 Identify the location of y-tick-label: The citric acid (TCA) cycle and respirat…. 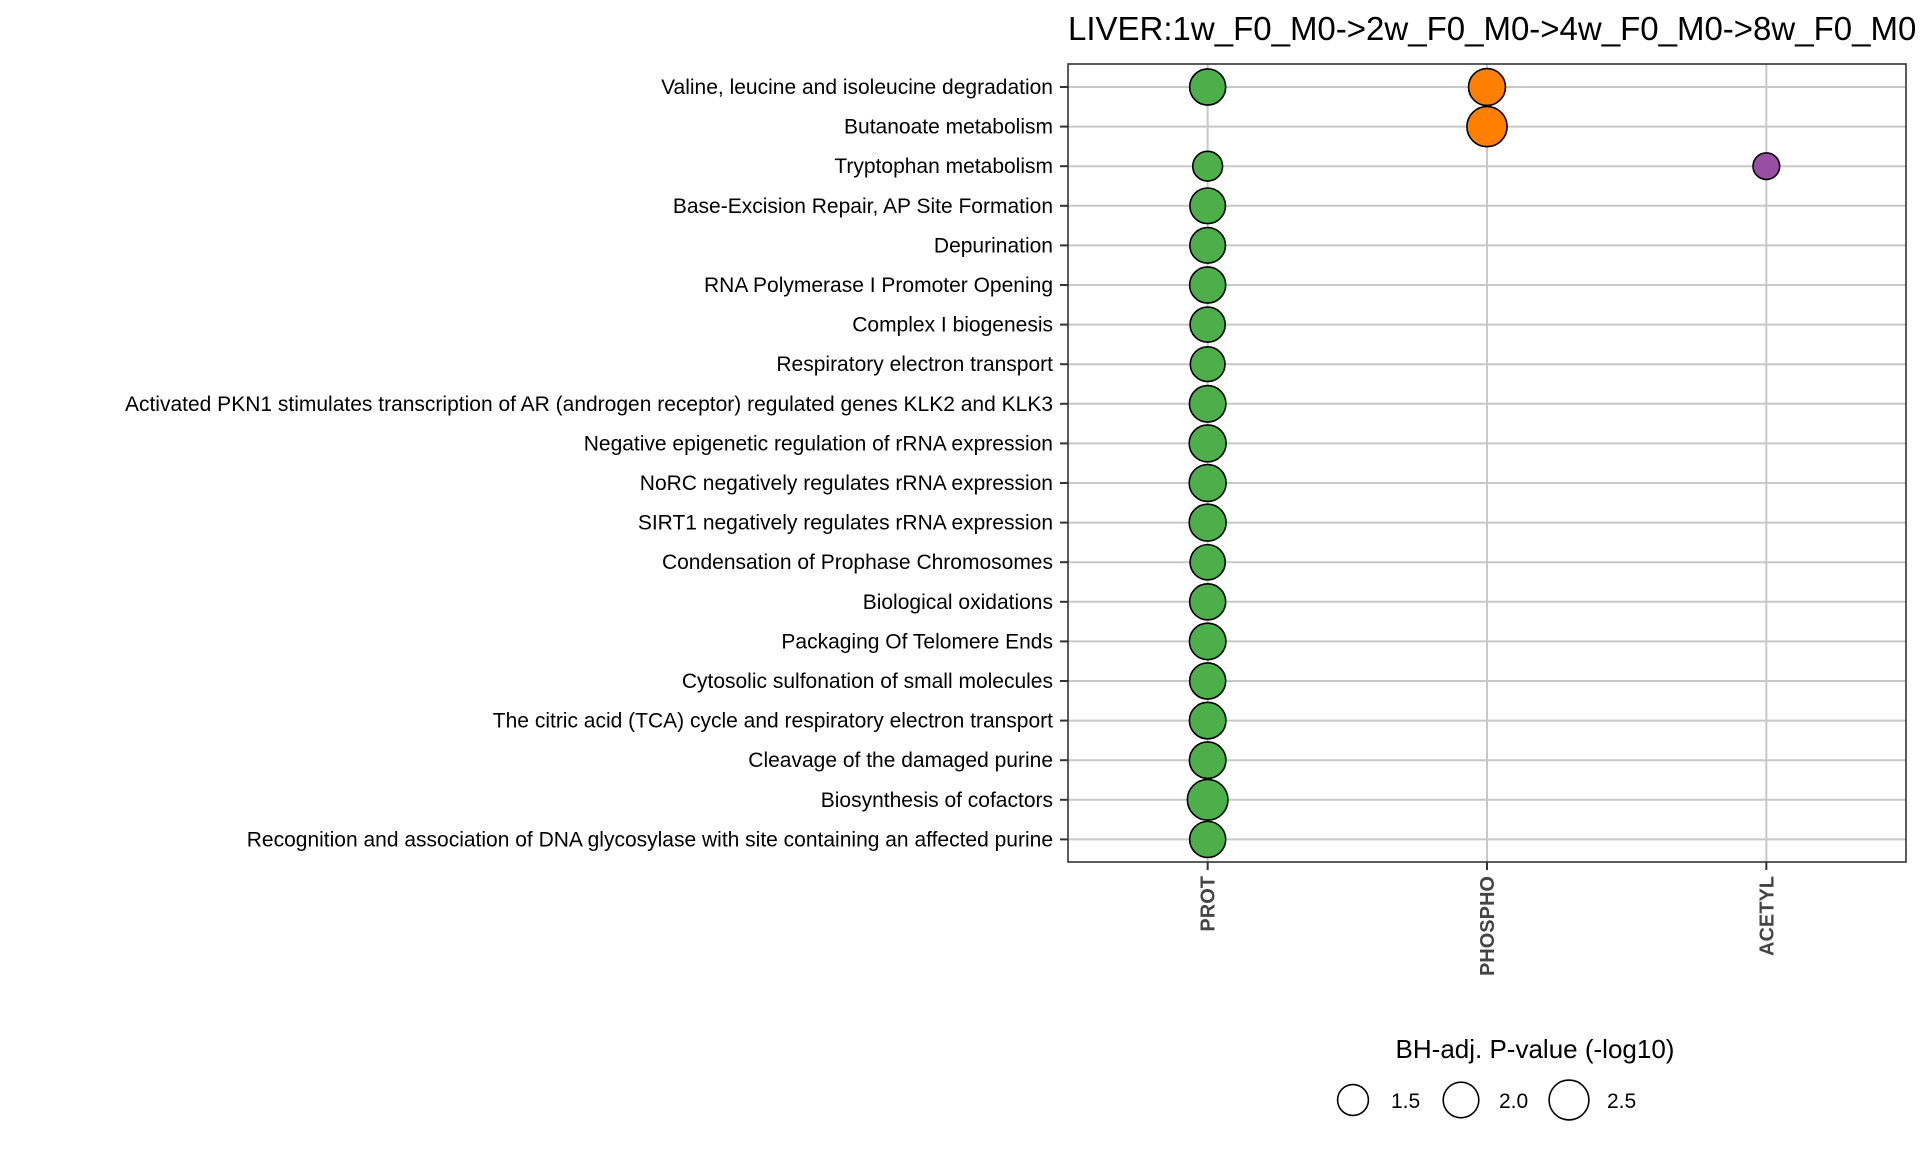
(773, 721).